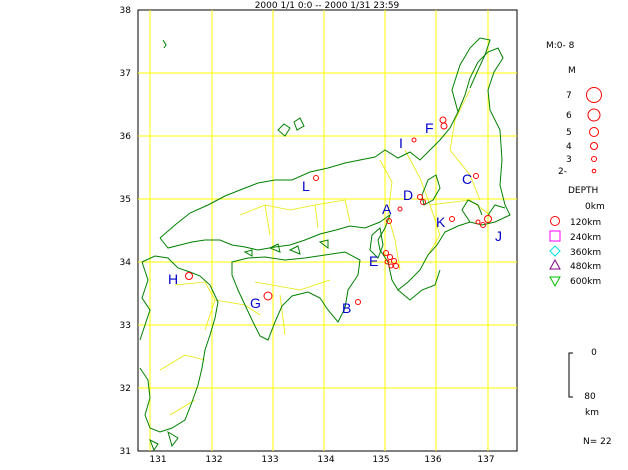 This screenshot has width=628, height=470. I want to click on depth-inverted-triangle-icon, so click(555, 282).